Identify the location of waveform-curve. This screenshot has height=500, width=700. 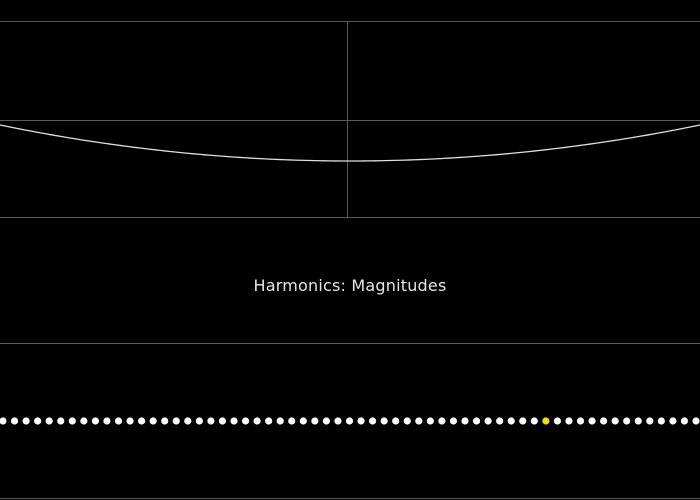
(350, 143).